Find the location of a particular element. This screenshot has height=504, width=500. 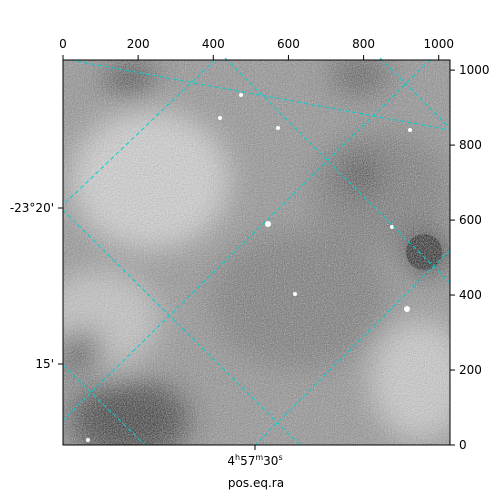

ra-tick-label: 4h57m30s is located at coordinates (254, 460).